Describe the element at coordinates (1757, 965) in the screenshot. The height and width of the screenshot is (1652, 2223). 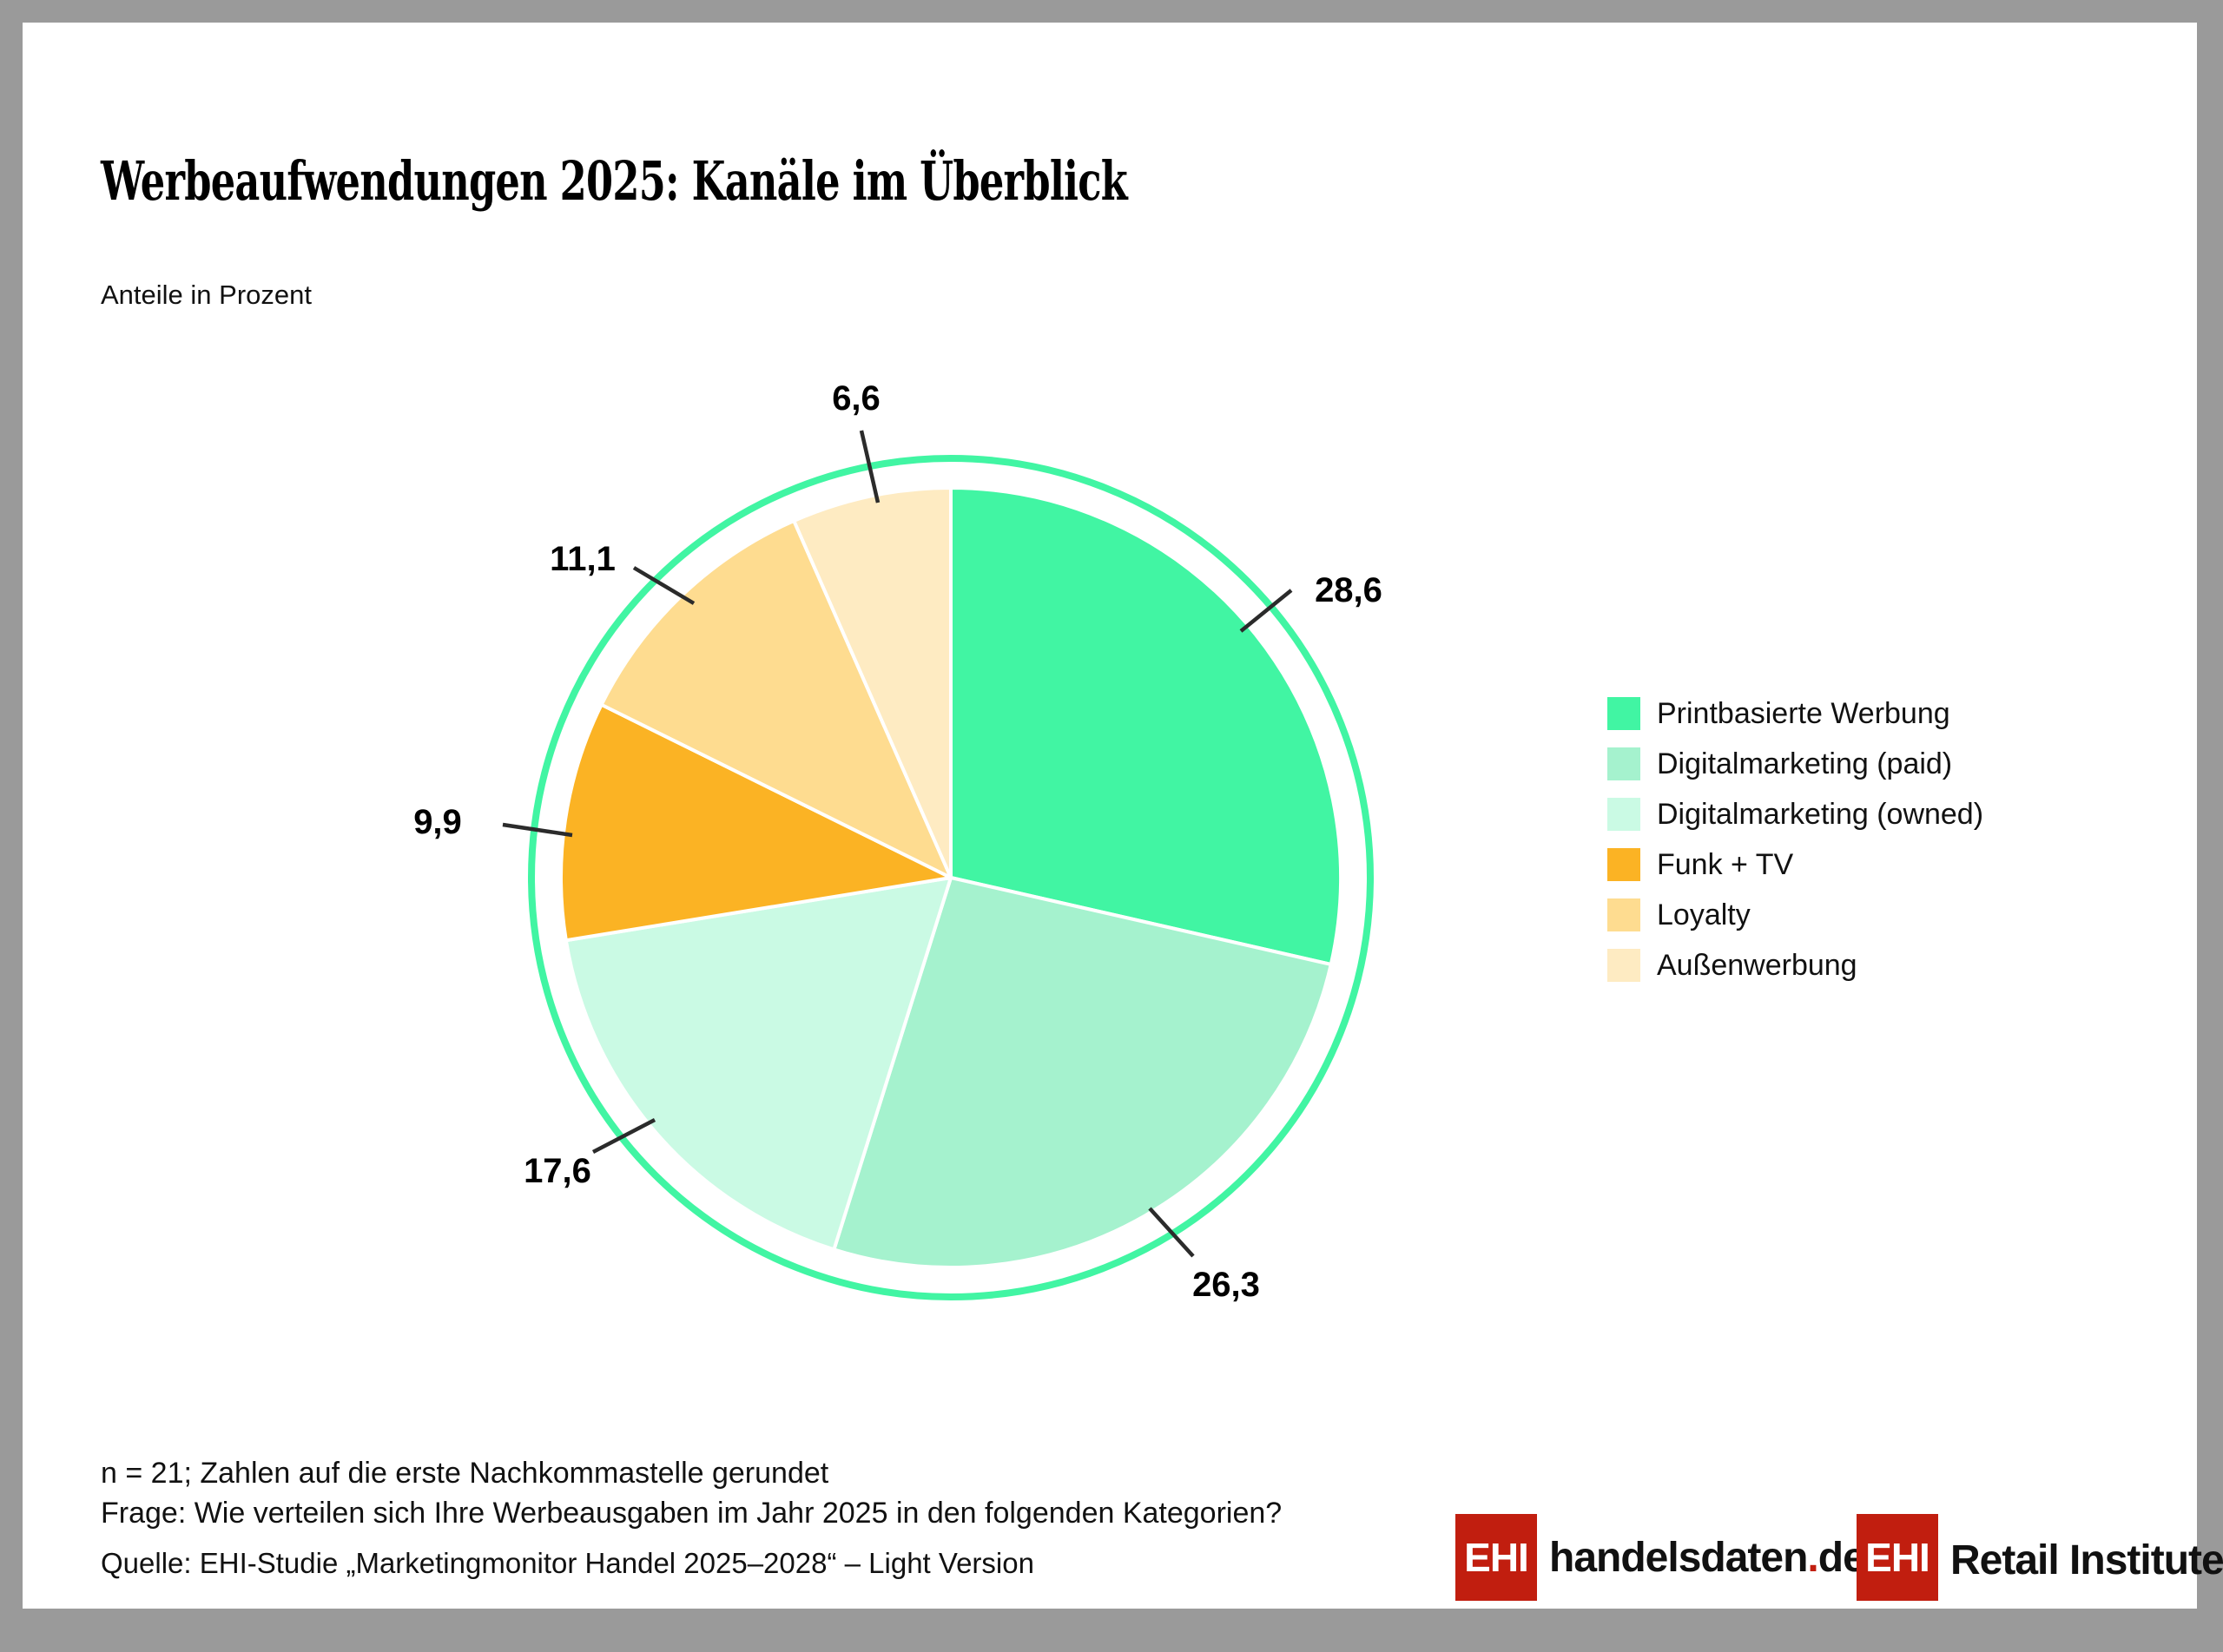
I see `legend-label: Außenwerbung` at that location.